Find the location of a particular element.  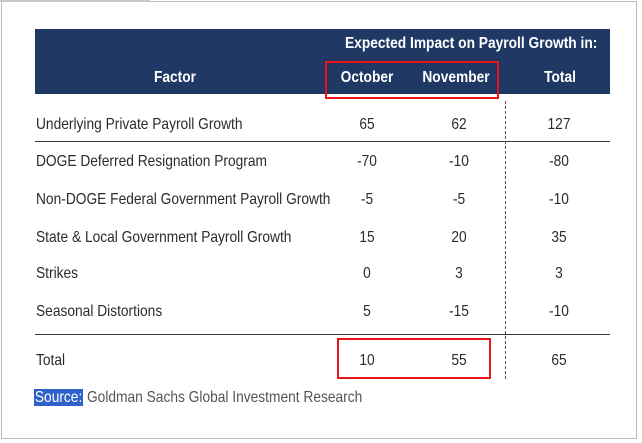

cell-total: 3 is located at coordinates (559, 273).